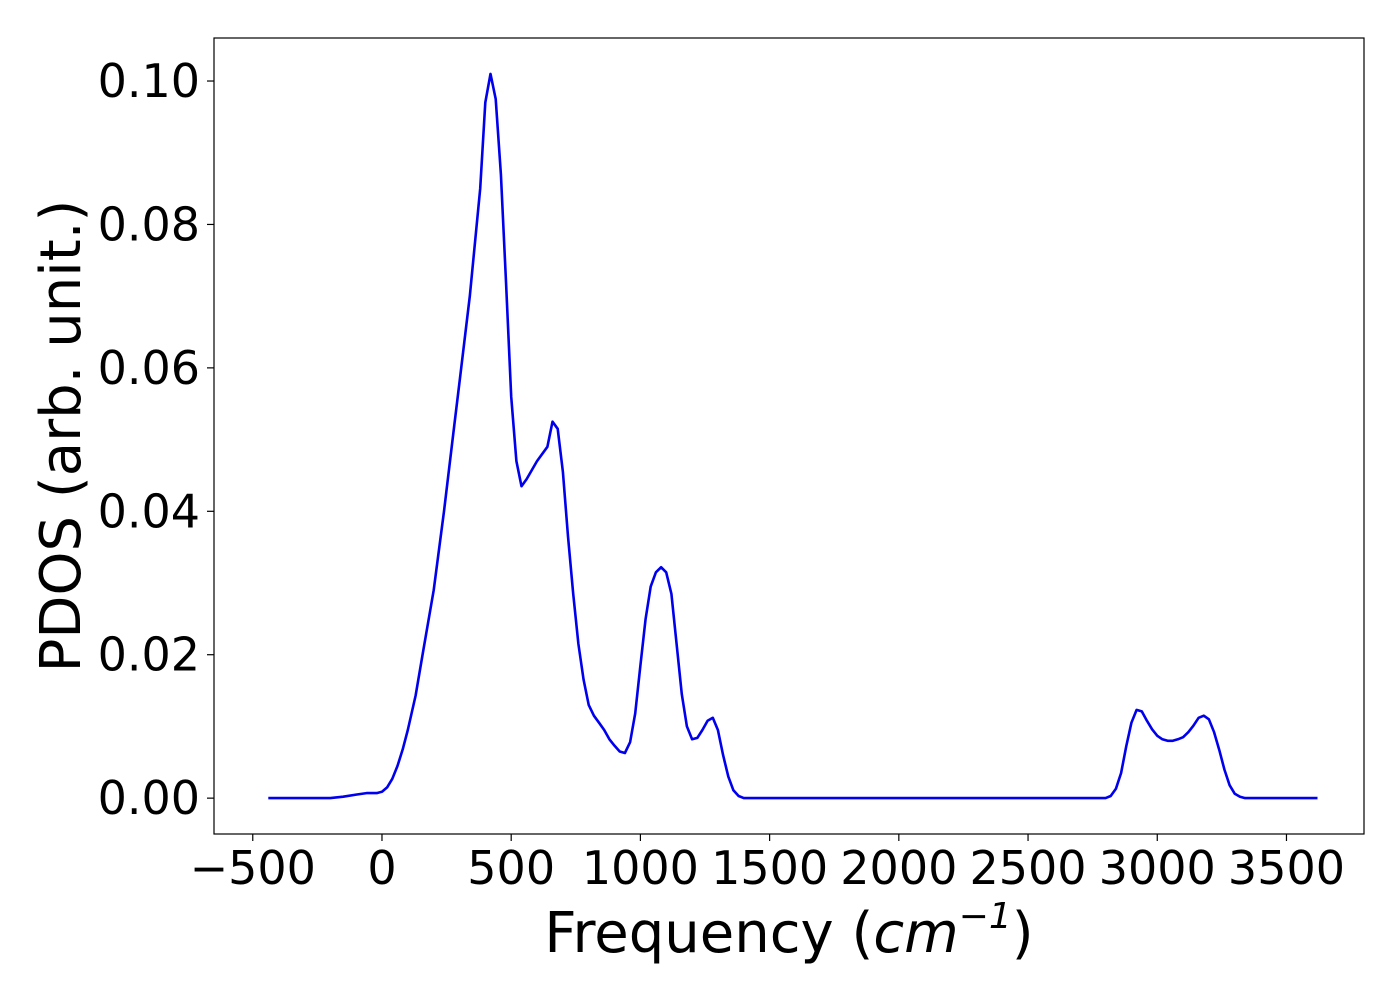  What do you see at coordinates (149, 655) in the screenshot?
I see `y-tick-label: 0.02` at bounding box center [149, 655].